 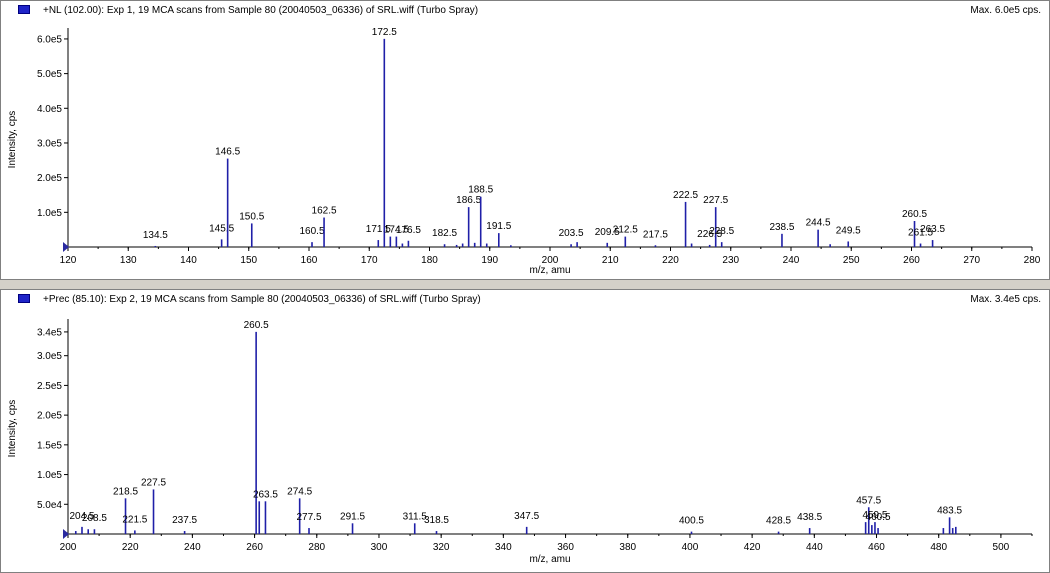 What do you see at coordinates (778, 521) in the screenshot?
I see `peak-label: 428.5` at bounding box center [778, 521].